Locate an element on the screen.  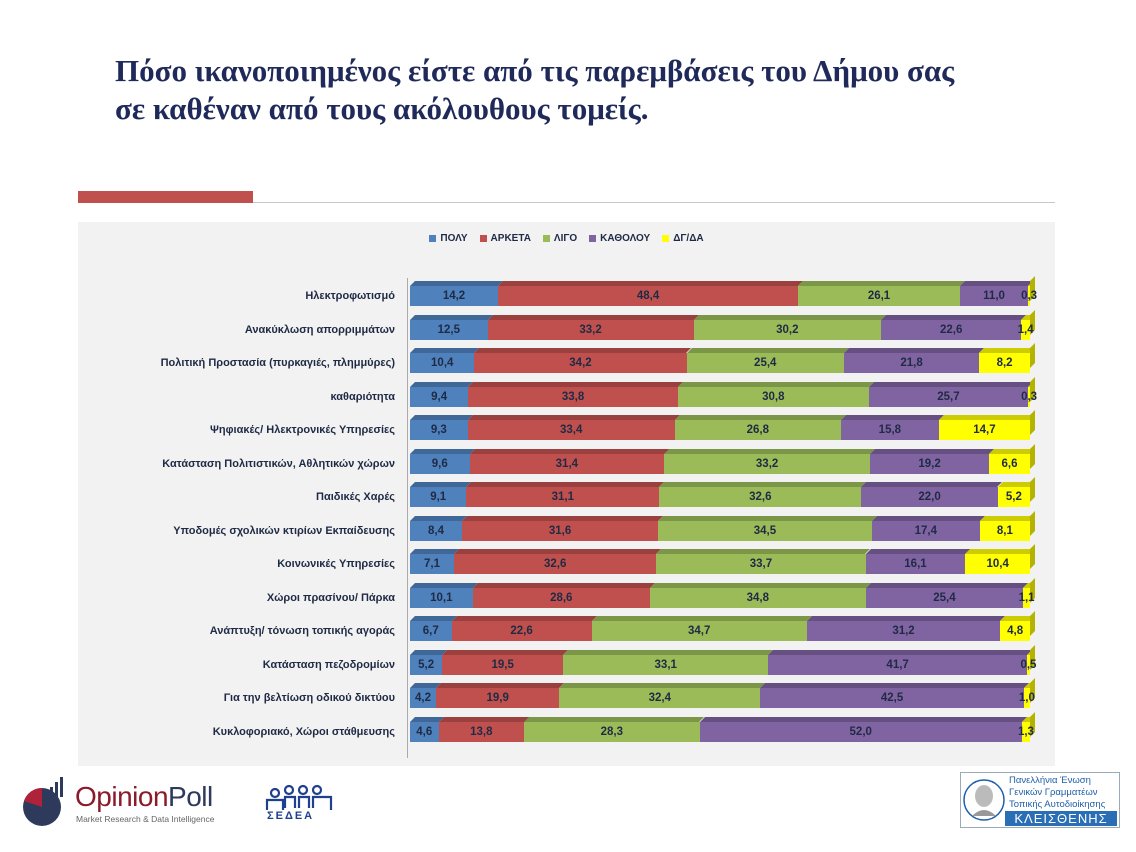
data-label: 34,8 is located at coordinates (757, 597).